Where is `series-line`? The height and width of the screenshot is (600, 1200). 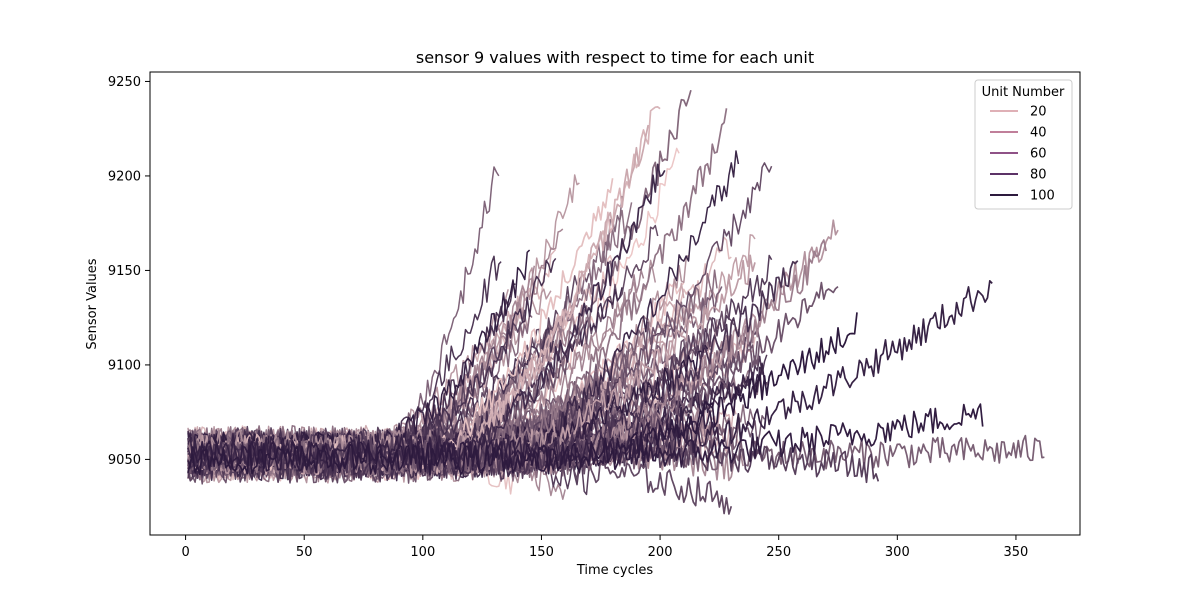 series-line is located at coordinates (351, 380).